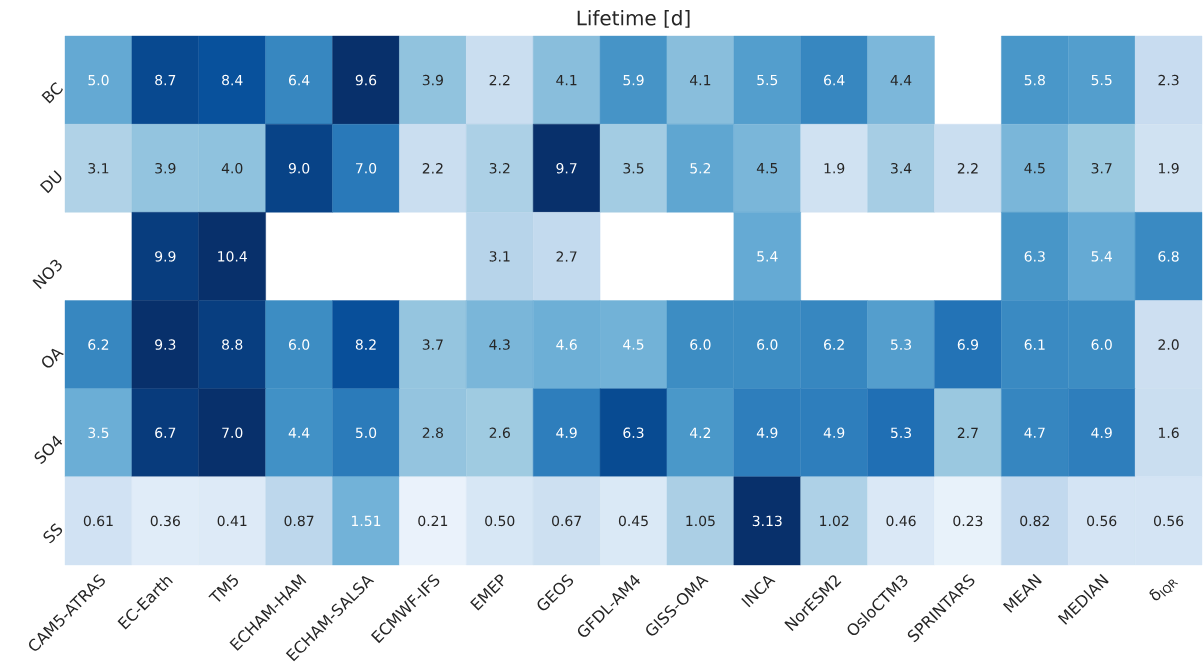 The height and width of the screenshot is (671, 1203). Describe the element at coordinates (299, 521) in the screenshot. I see `data-label: 0.87` at that location.